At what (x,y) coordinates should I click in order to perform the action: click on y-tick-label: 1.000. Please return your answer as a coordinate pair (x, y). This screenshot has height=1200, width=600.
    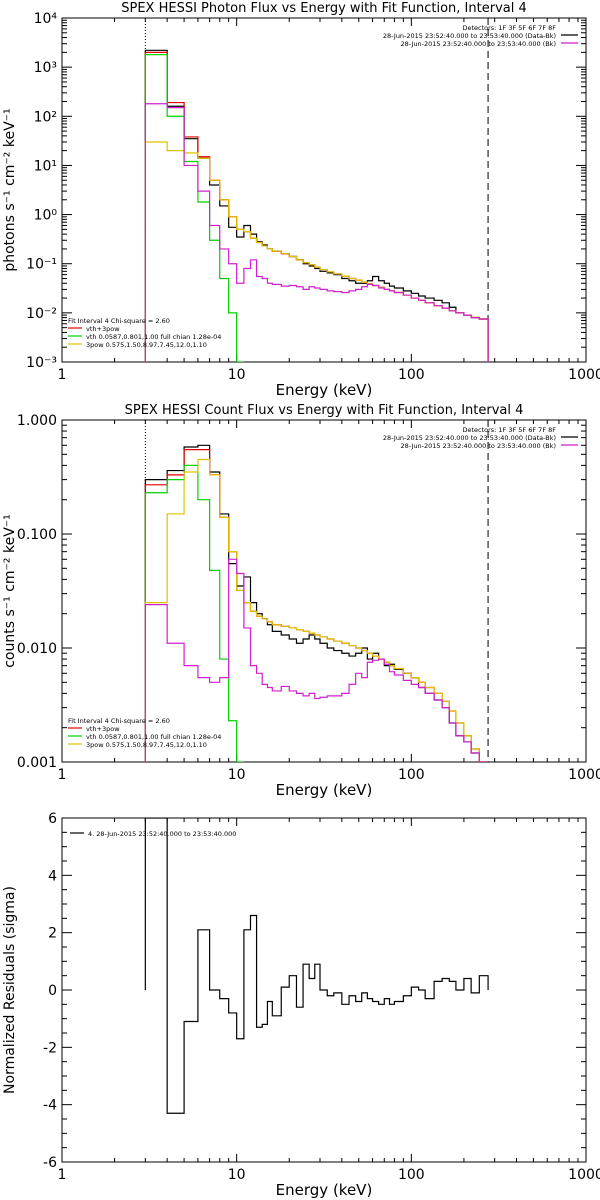
    Looking at the image, I should click on (37, 421).